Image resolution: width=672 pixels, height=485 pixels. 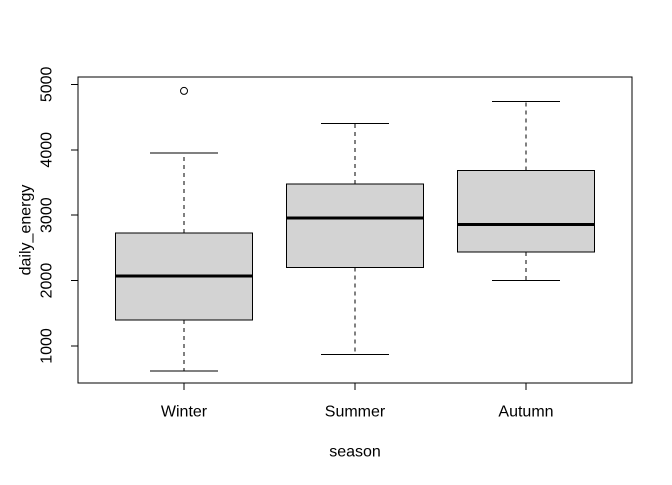 What do you see at coordinates (47, 84) in the screenshot?
I see `y-tick-label: 5000` at bounding box center [47, 84].